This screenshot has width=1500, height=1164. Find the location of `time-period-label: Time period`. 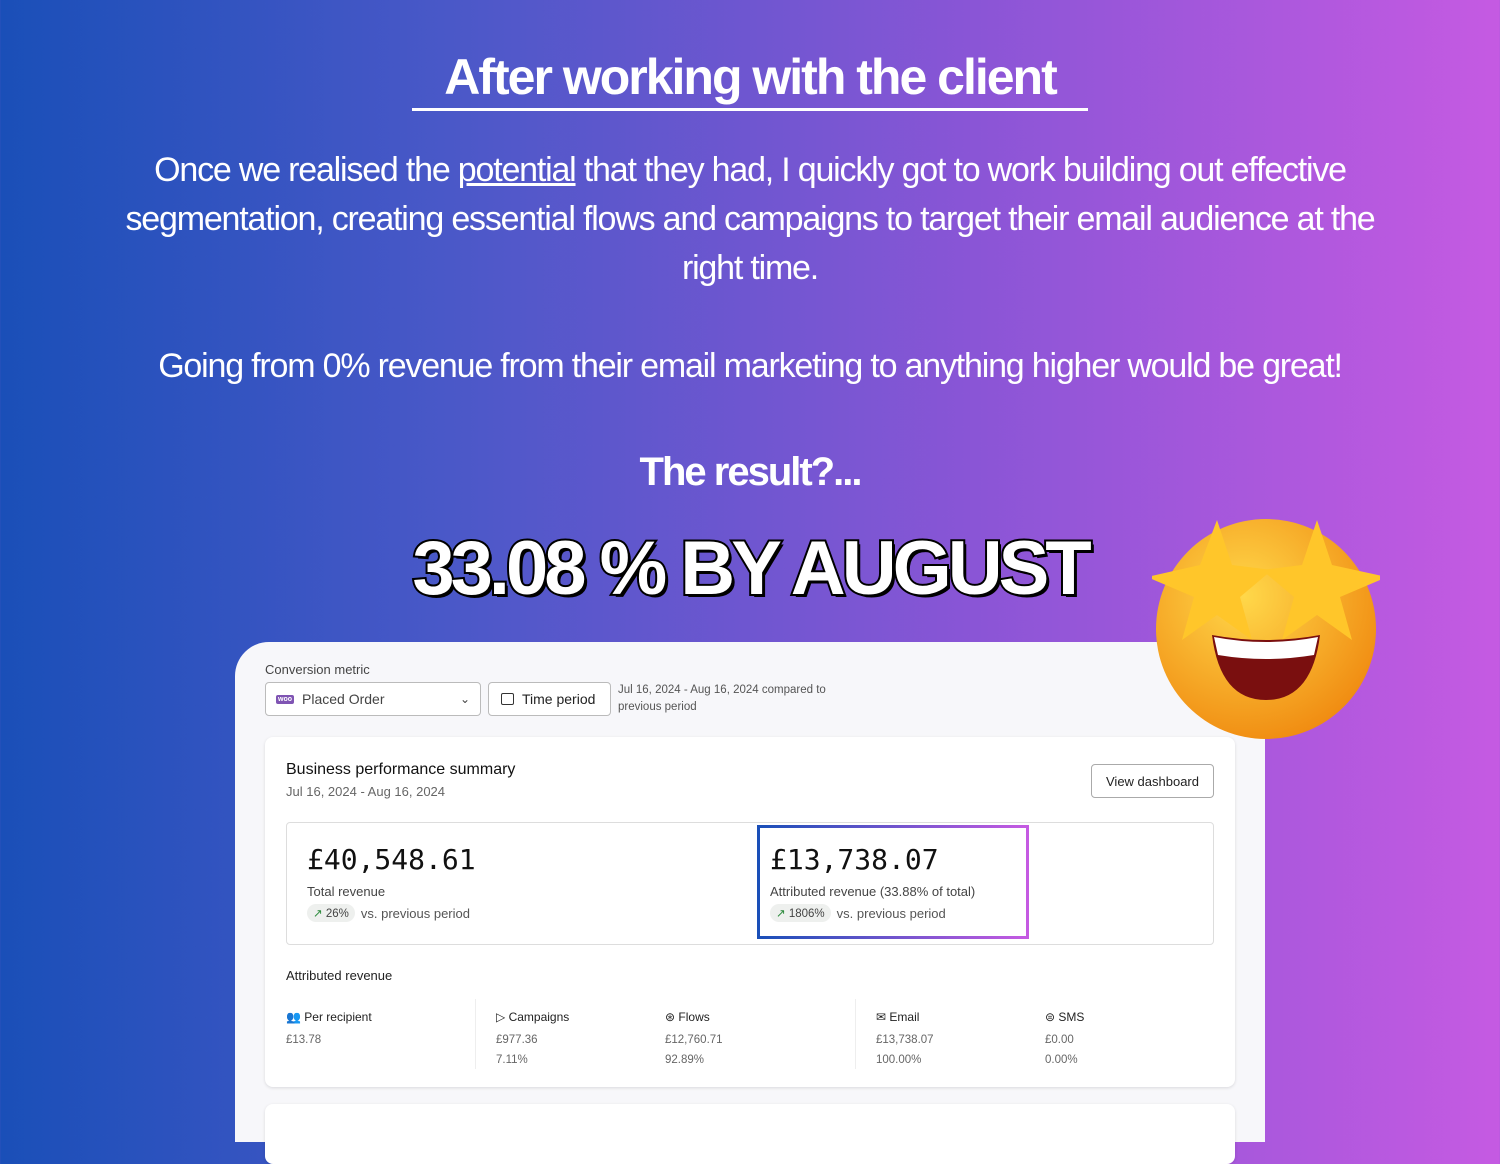

time-period-label: Time period is located at coordinates (559, 699).